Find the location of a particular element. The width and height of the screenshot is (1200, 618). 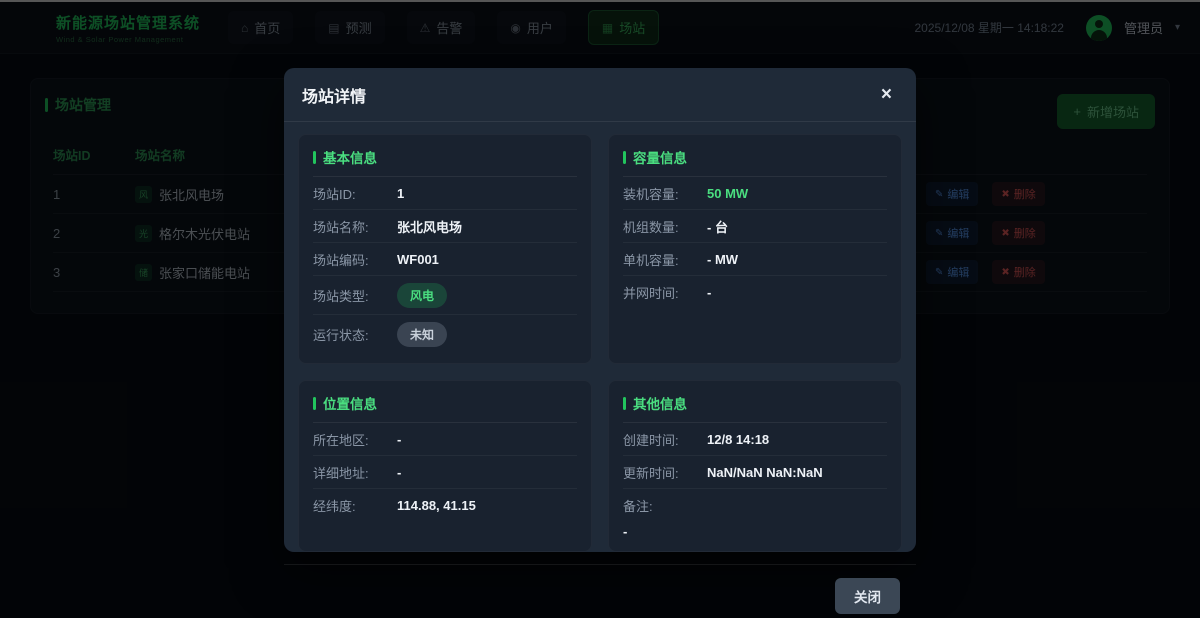

close-icon: × is located at coordinates (886, 94).